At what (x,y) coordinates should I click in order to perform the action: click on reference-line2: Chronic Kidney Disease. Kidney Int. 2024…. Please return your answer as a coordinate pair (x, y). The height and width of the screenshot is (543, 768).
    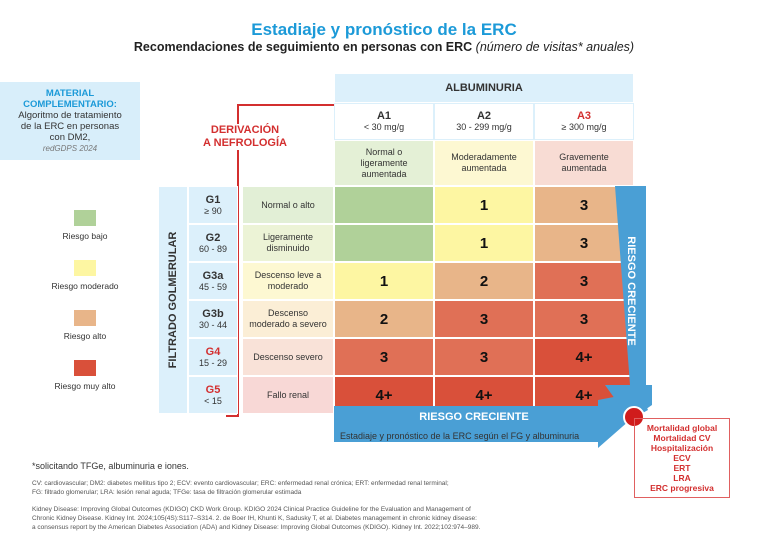
    Looking at the image, I should click on (254, 518).